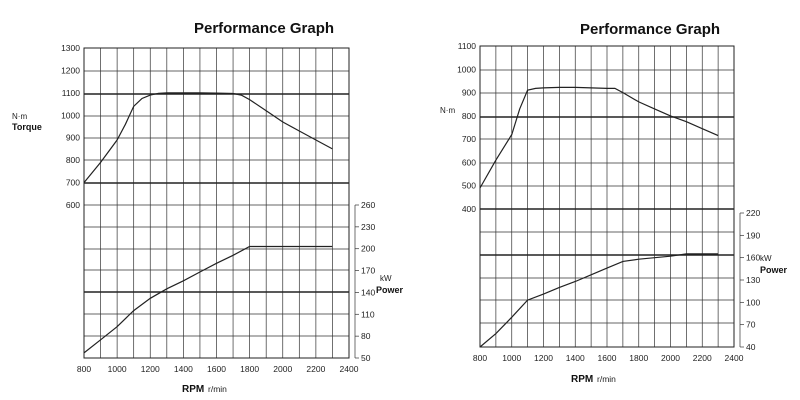 The width and height of the screenshot is (800, 400). What do you see at coordinates (753, 213) in the screenshot?
I see `power-tick-label: 220` at bounding box center [753, 213].